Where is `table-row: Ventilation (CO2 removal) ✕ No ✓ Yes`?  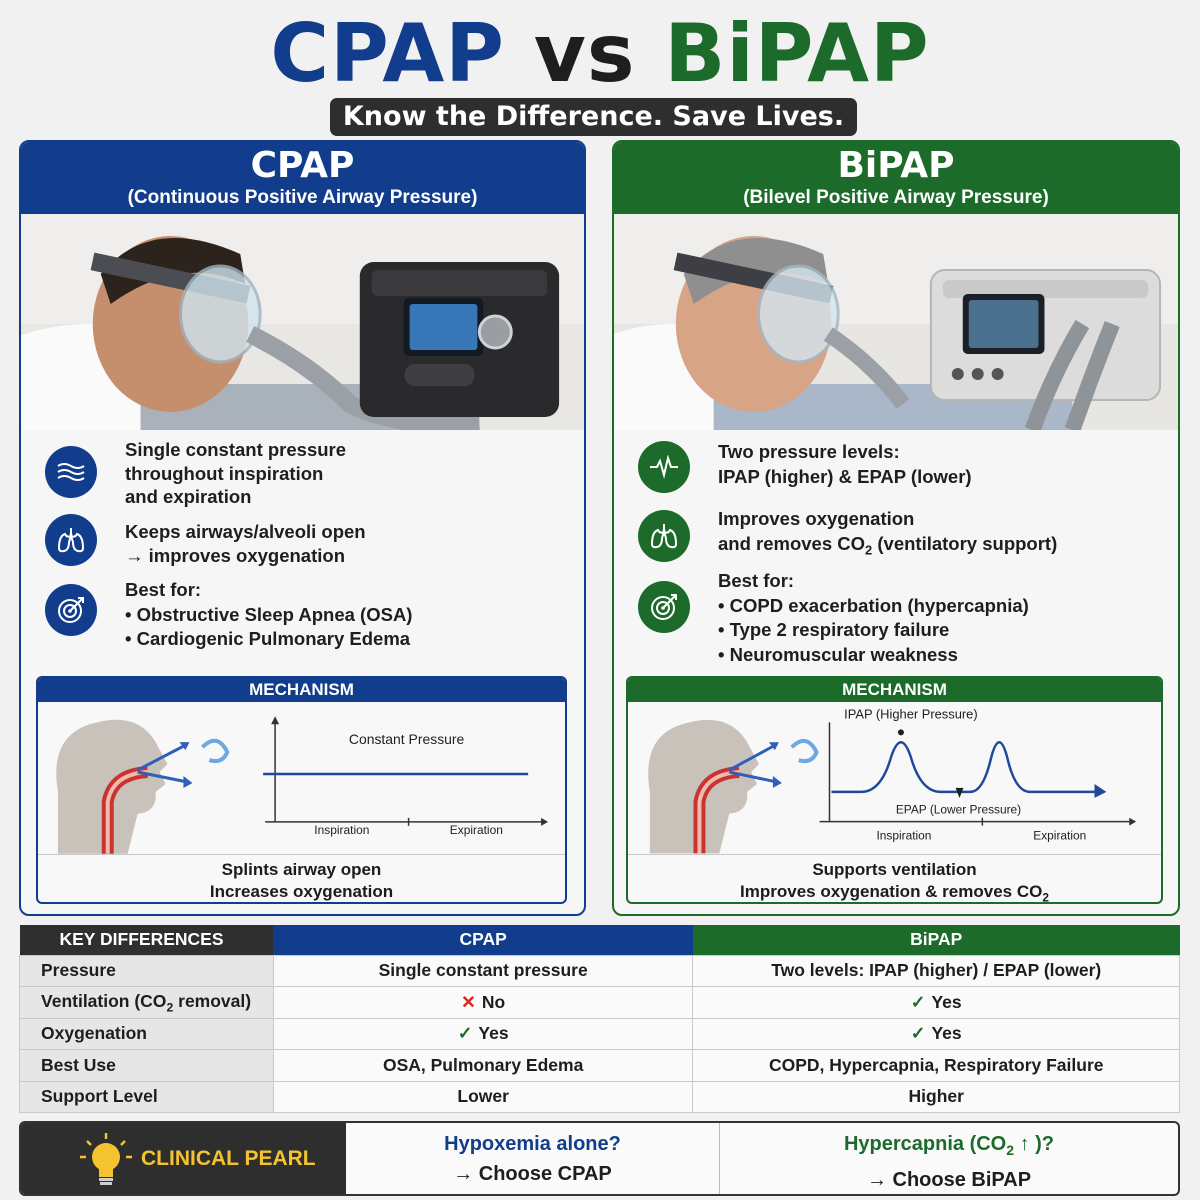
table-row: Ventilation (CO2 removal) ✕ No ✓ Yes is located at coordinates (599, 1002).